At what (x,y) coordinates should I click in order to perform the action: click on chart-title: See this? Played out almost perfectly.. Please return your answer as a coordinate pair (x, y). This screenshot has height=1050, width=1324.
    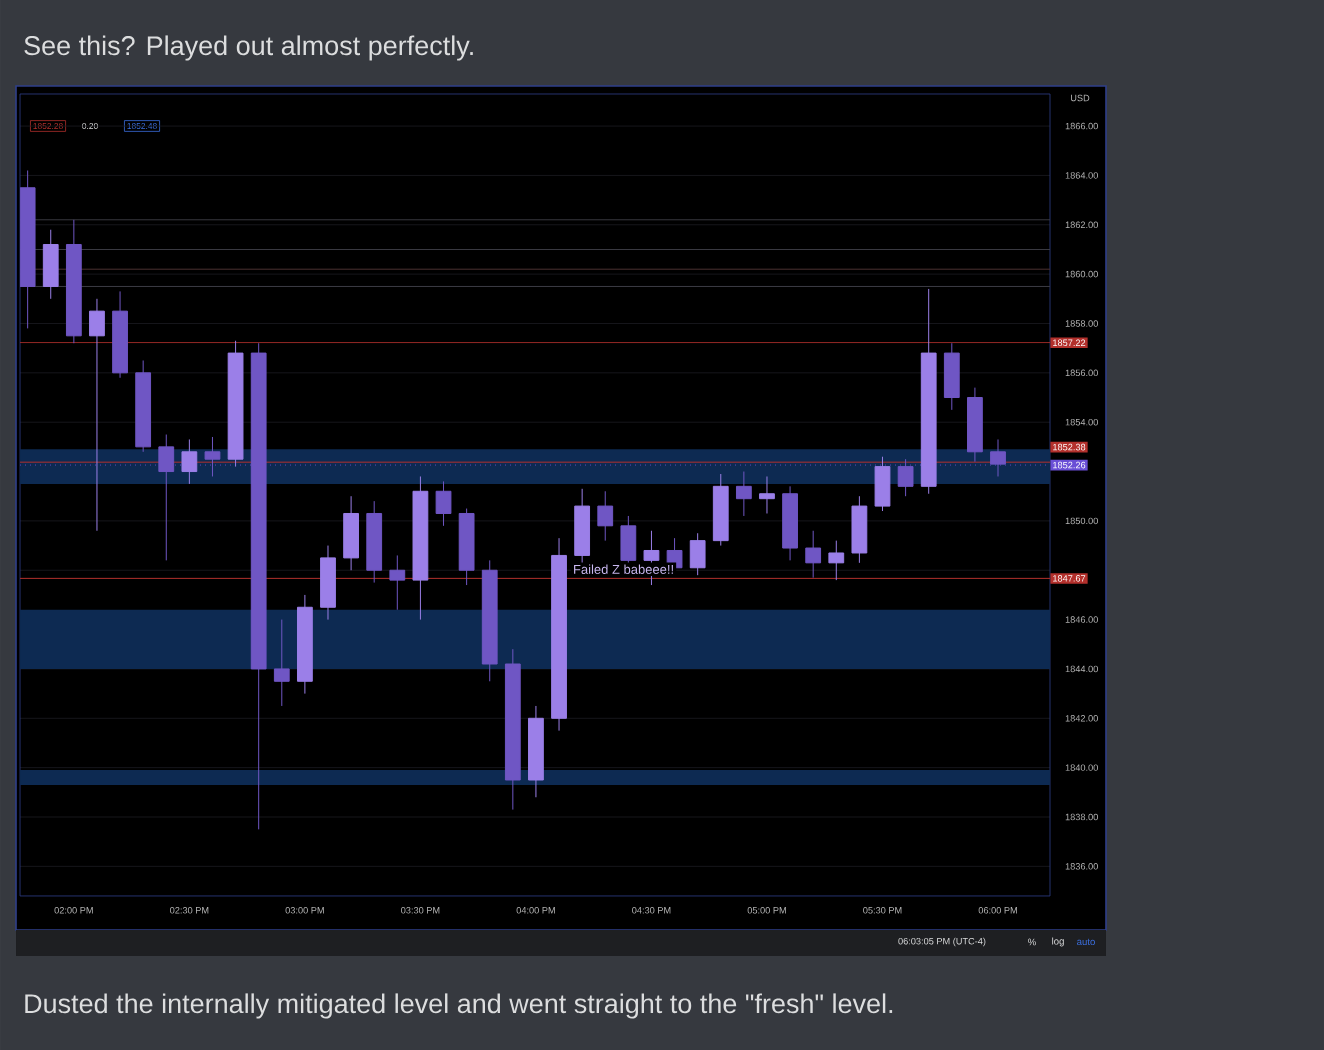
    Looking at the image, I should click on (248, 48).